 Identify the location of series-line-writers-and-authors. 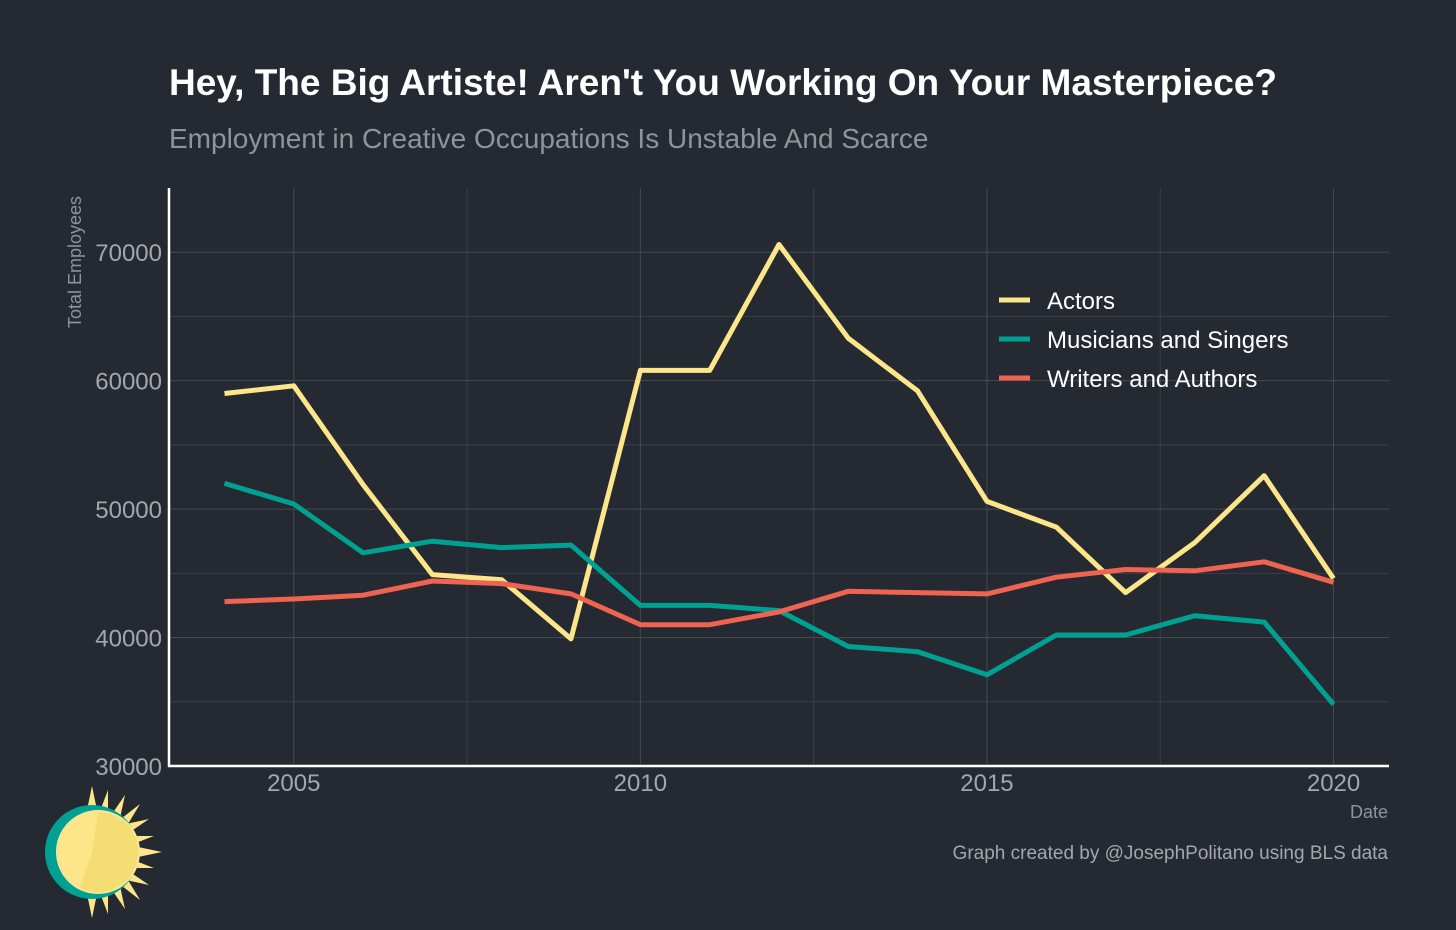
(779, 593).